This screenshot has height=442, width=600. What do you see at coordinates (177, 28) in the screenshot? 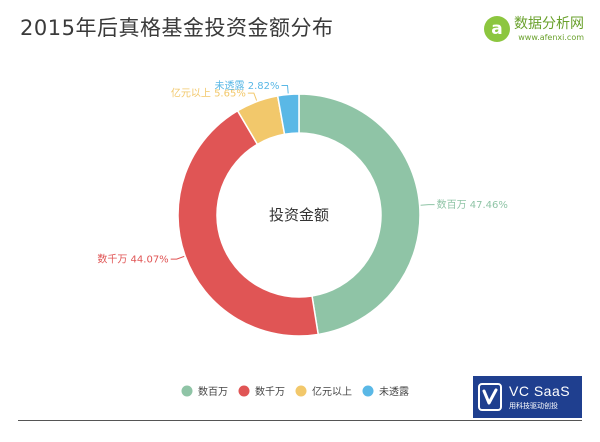
I see `page-title: 2015年后真格基金投资金额分布` at bounding box center [177, 28].